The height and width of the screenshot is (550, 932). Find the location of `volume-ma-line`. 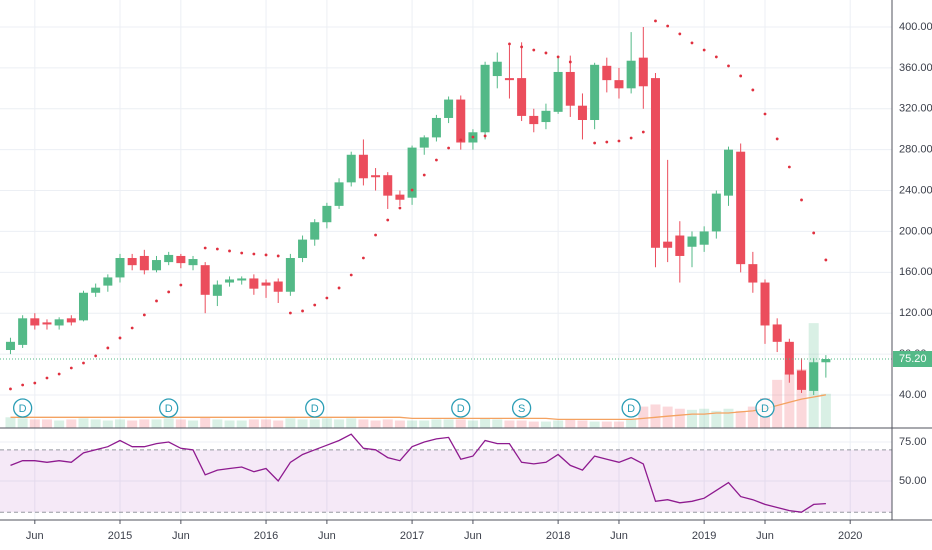

volume-ma-line is located at coordinates (418, 407).